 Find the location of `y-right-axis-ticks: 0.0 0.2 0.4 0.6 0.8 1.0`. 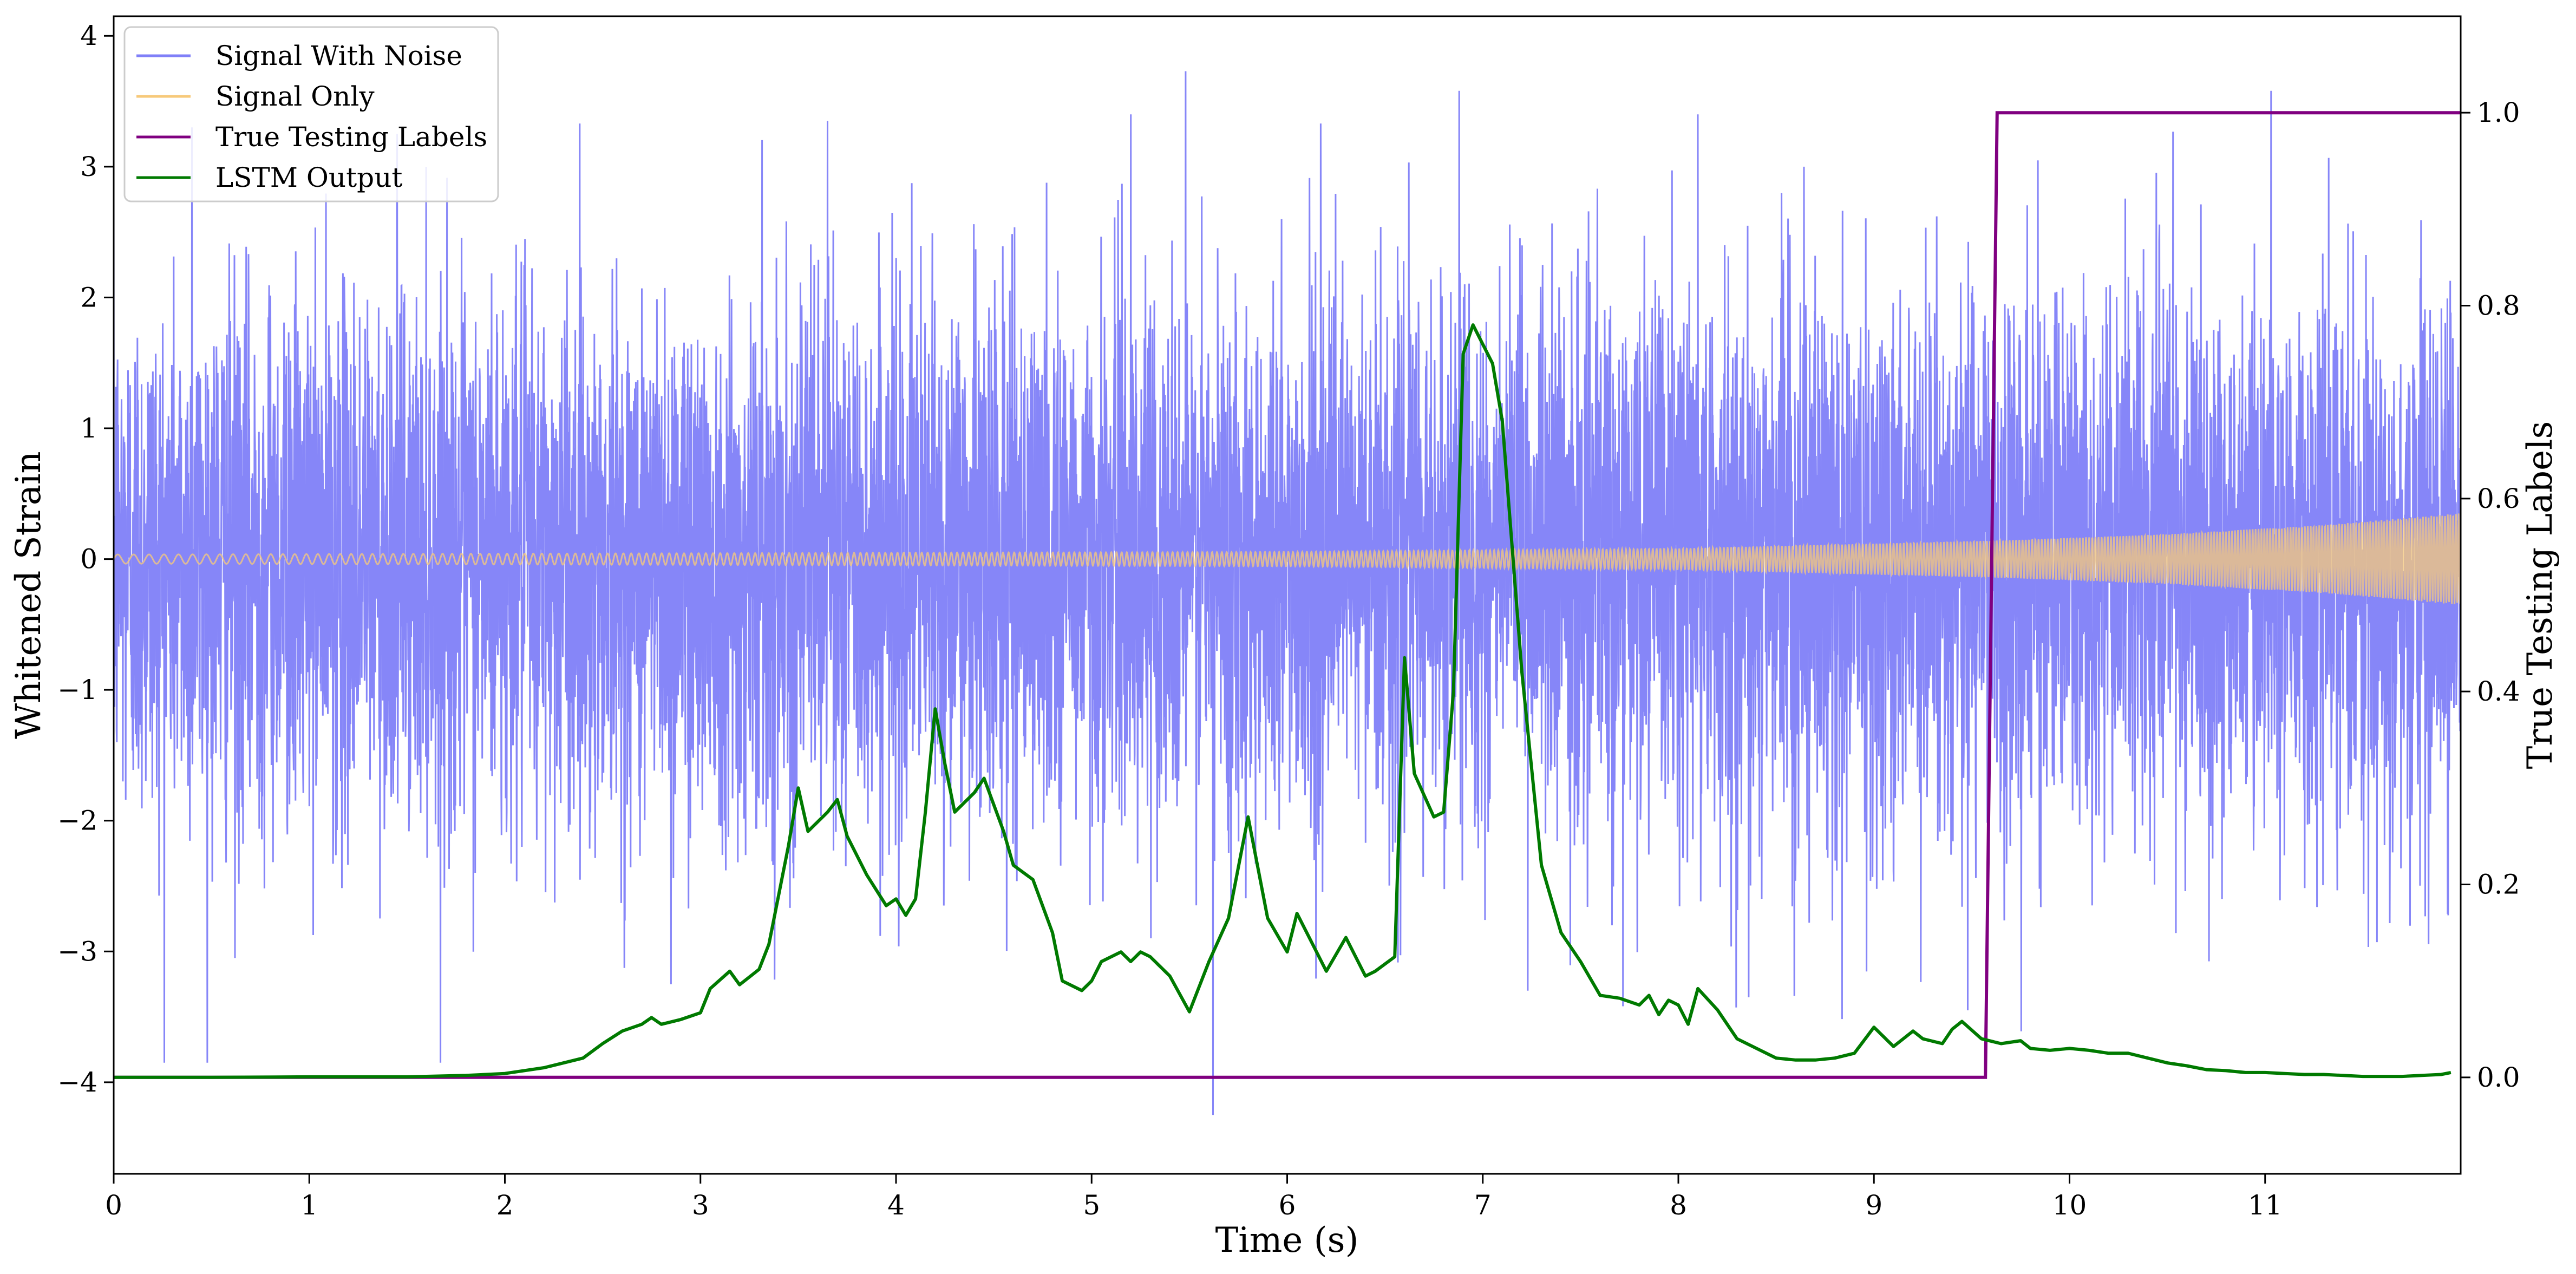

y-right-axis-ticks: 0.0 0.2 0.4 0.6 0.8 1.0 is located at coordinates (2490, 595).